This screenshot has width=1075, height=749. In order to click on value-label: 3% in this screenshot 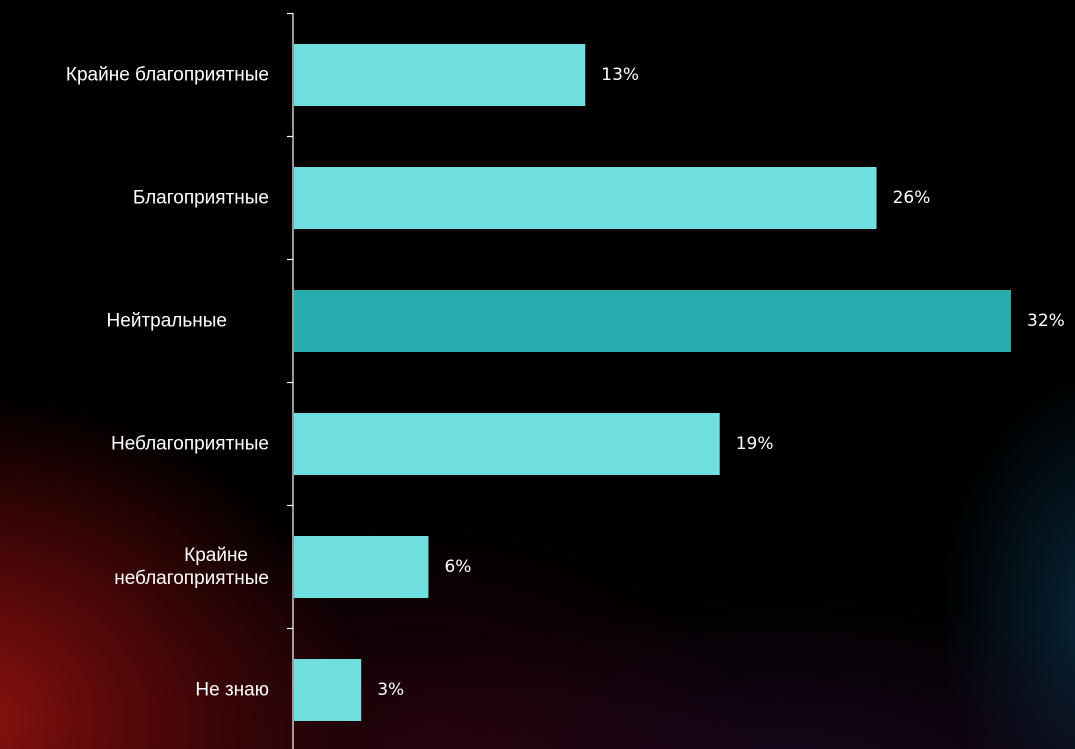, I will do `click(390, 690)`.